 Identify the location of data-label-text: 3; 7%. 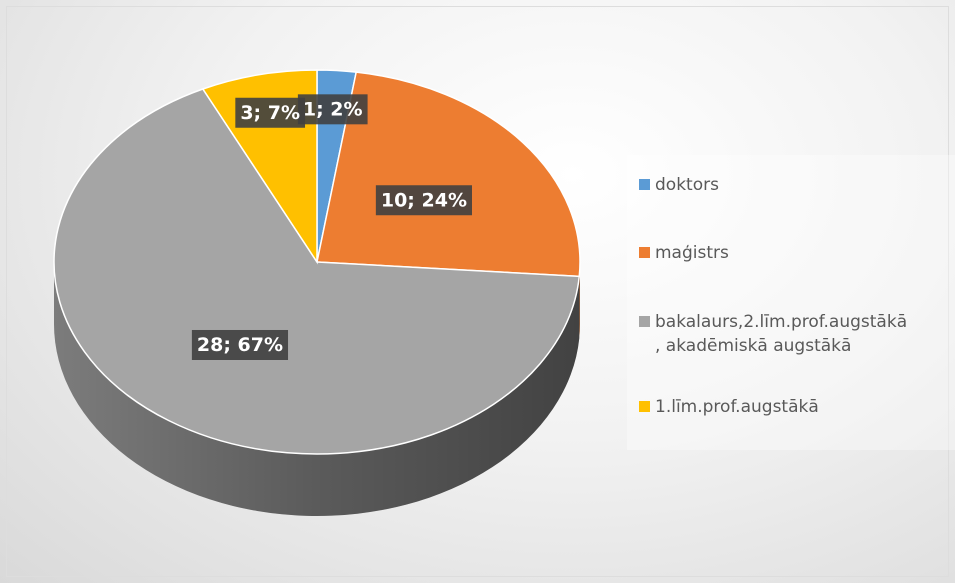
(270, 113).